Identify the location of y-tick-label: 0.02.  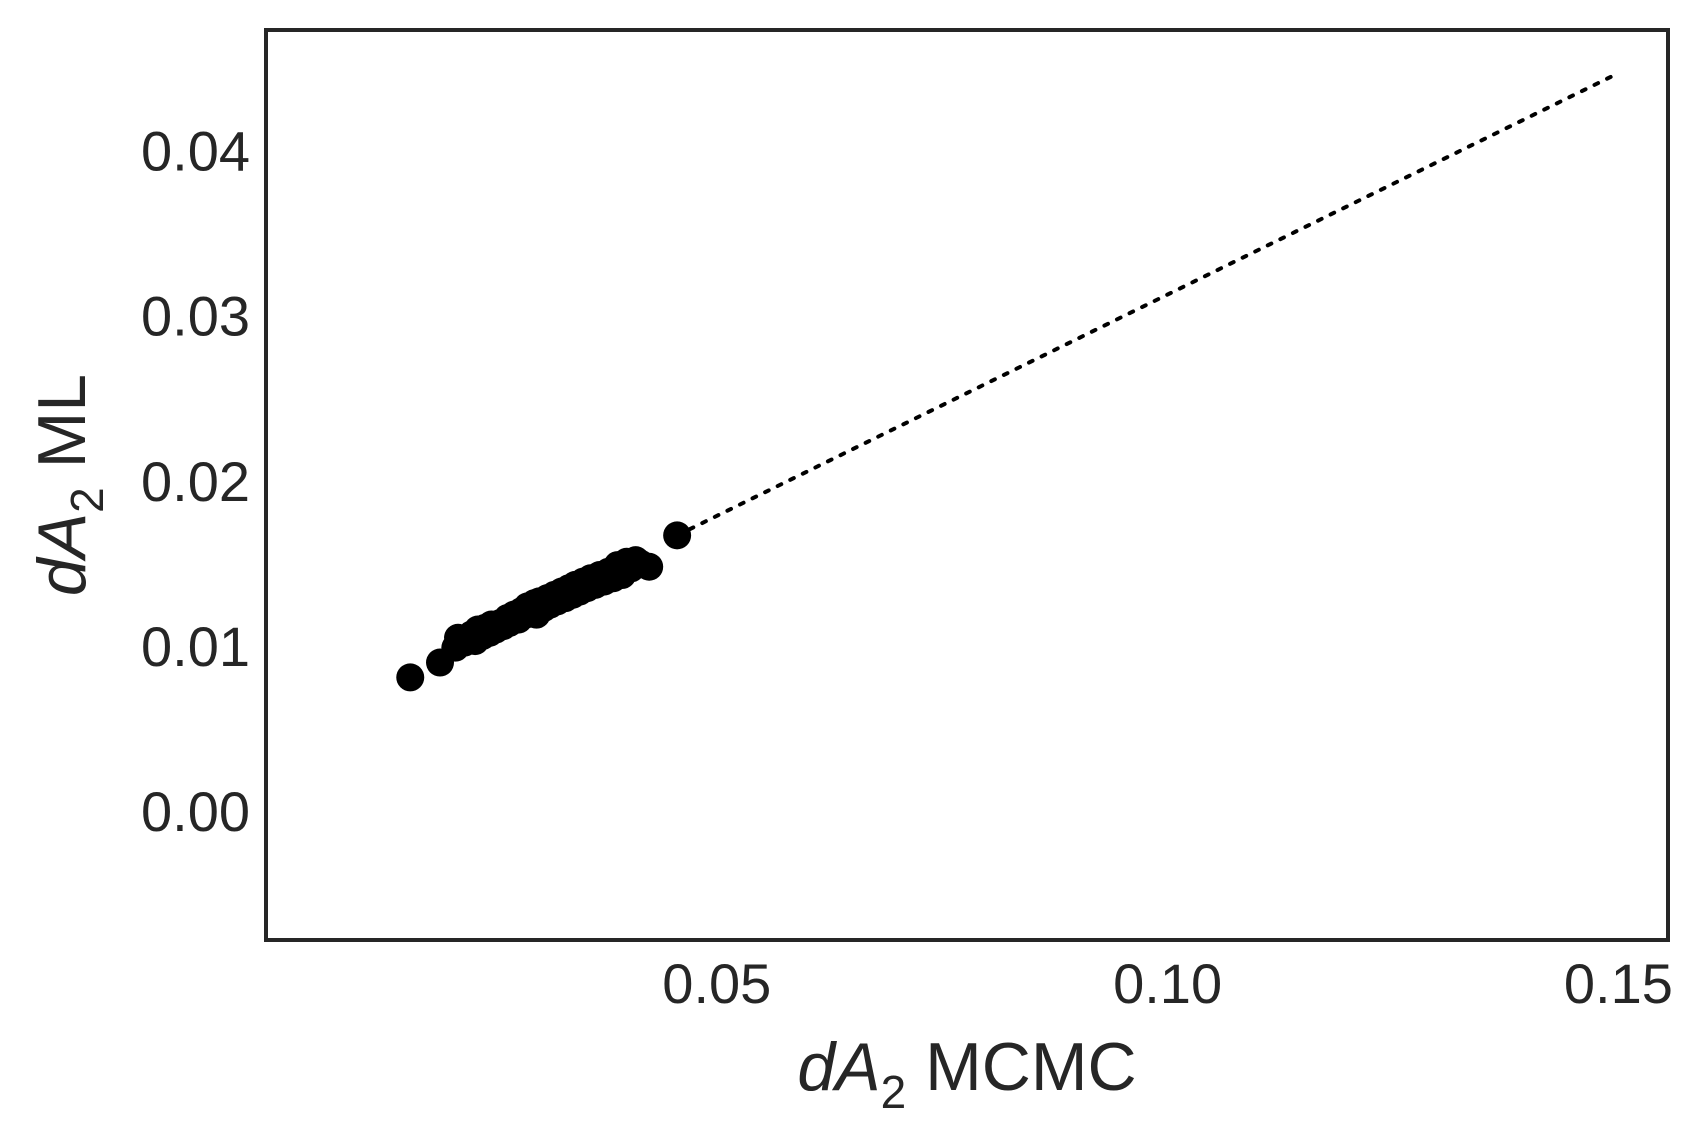
(195, 481).